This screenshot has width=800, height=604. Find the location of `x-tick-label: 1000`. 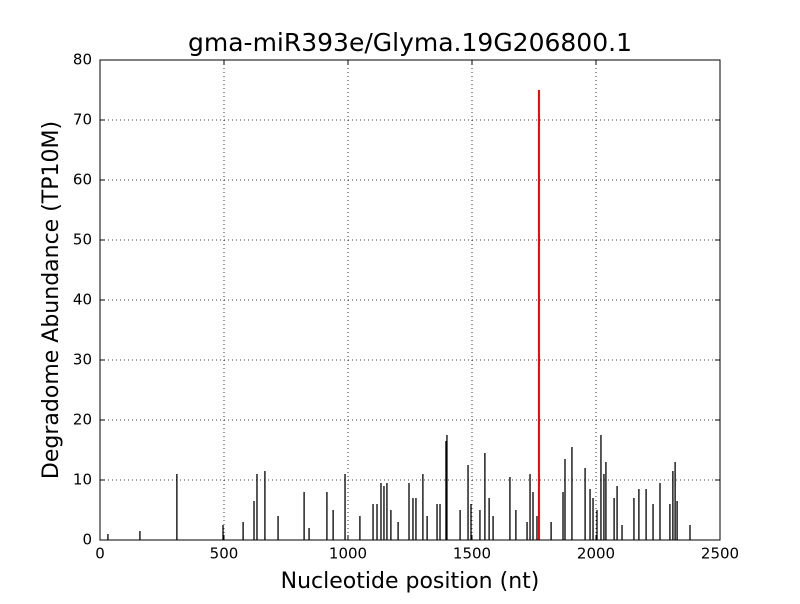

x-tick-label: 1000 is located at coordinates (348, 554).